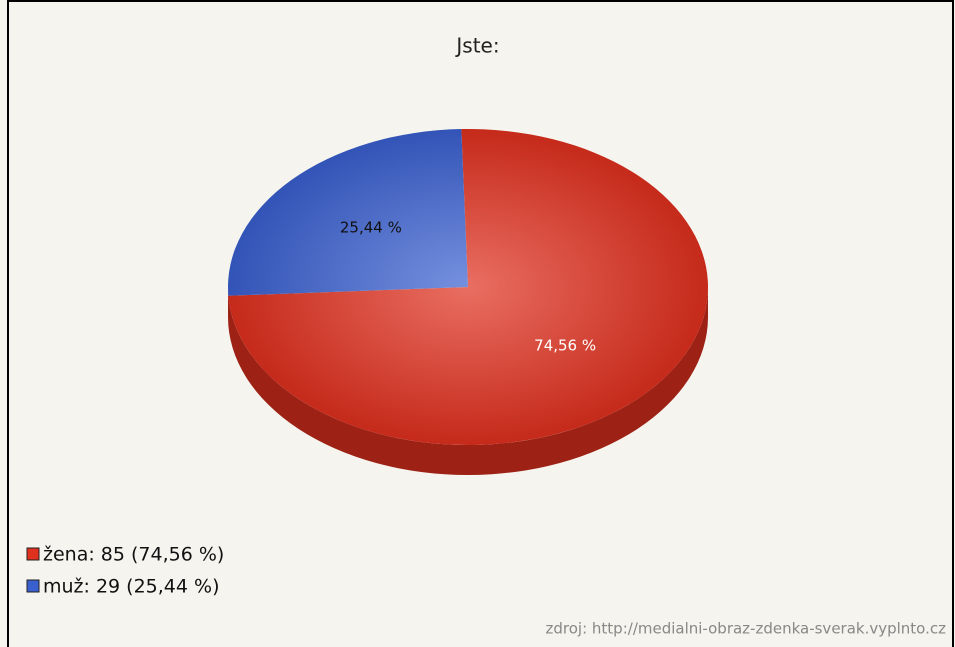  I want to click on pie-side, so click(468, 381).